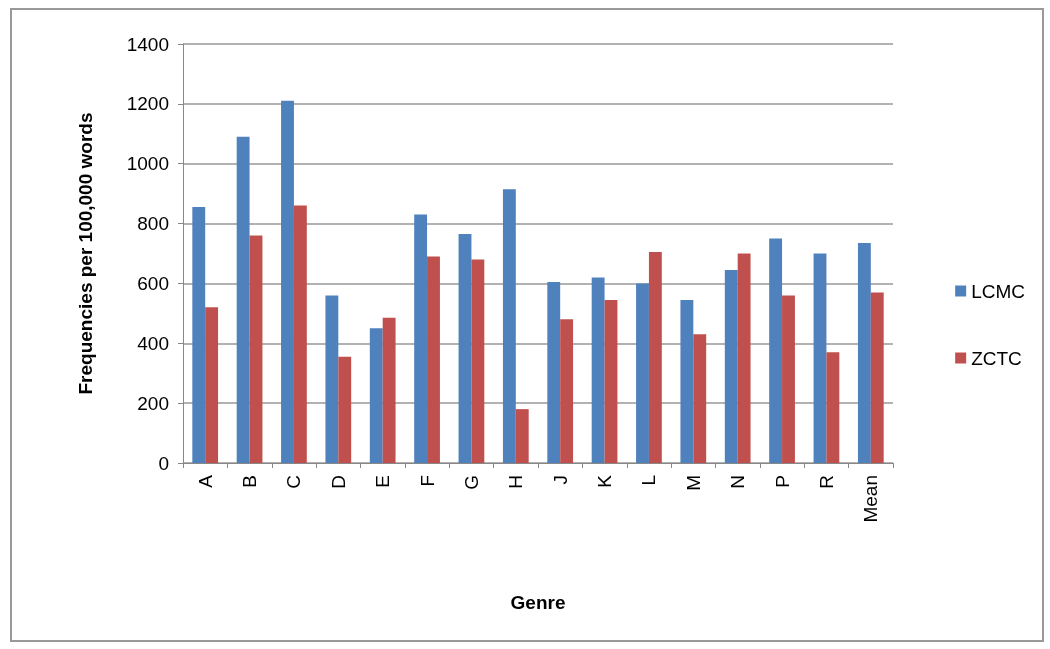  What do you see at coordinates (538, 602) in the screenshot?
I see `x-axis-title: Genre` at bounding box center [538, 602].